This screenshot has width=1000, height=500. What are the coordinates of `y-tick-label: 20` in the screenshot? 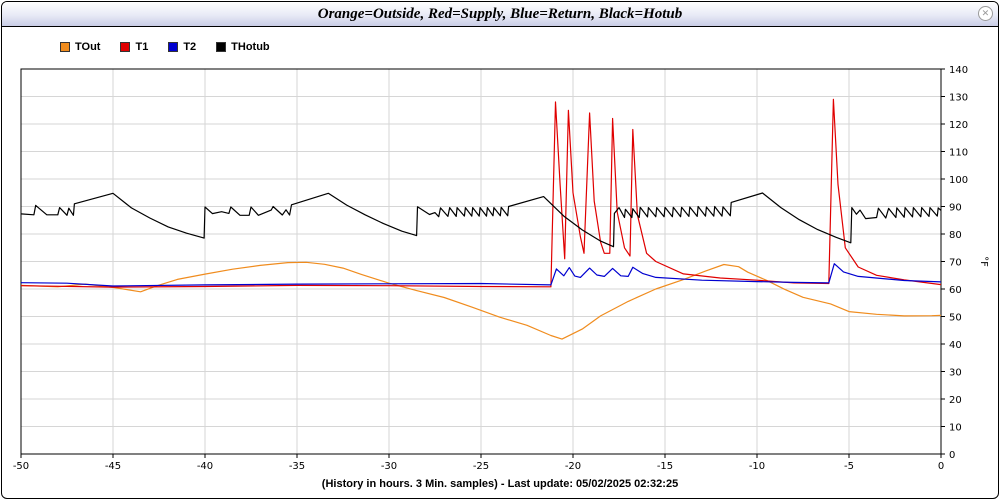 It's located at (955, 400).